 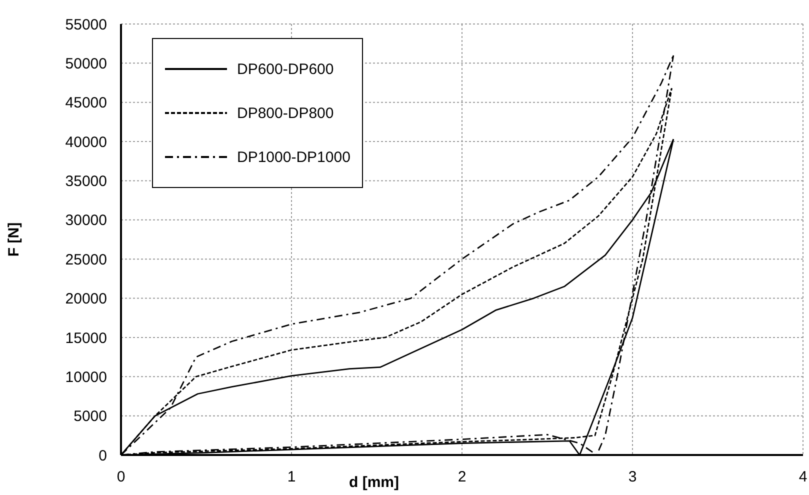 I want to click on x-tick-label: 2, so click(x=462, y=477).